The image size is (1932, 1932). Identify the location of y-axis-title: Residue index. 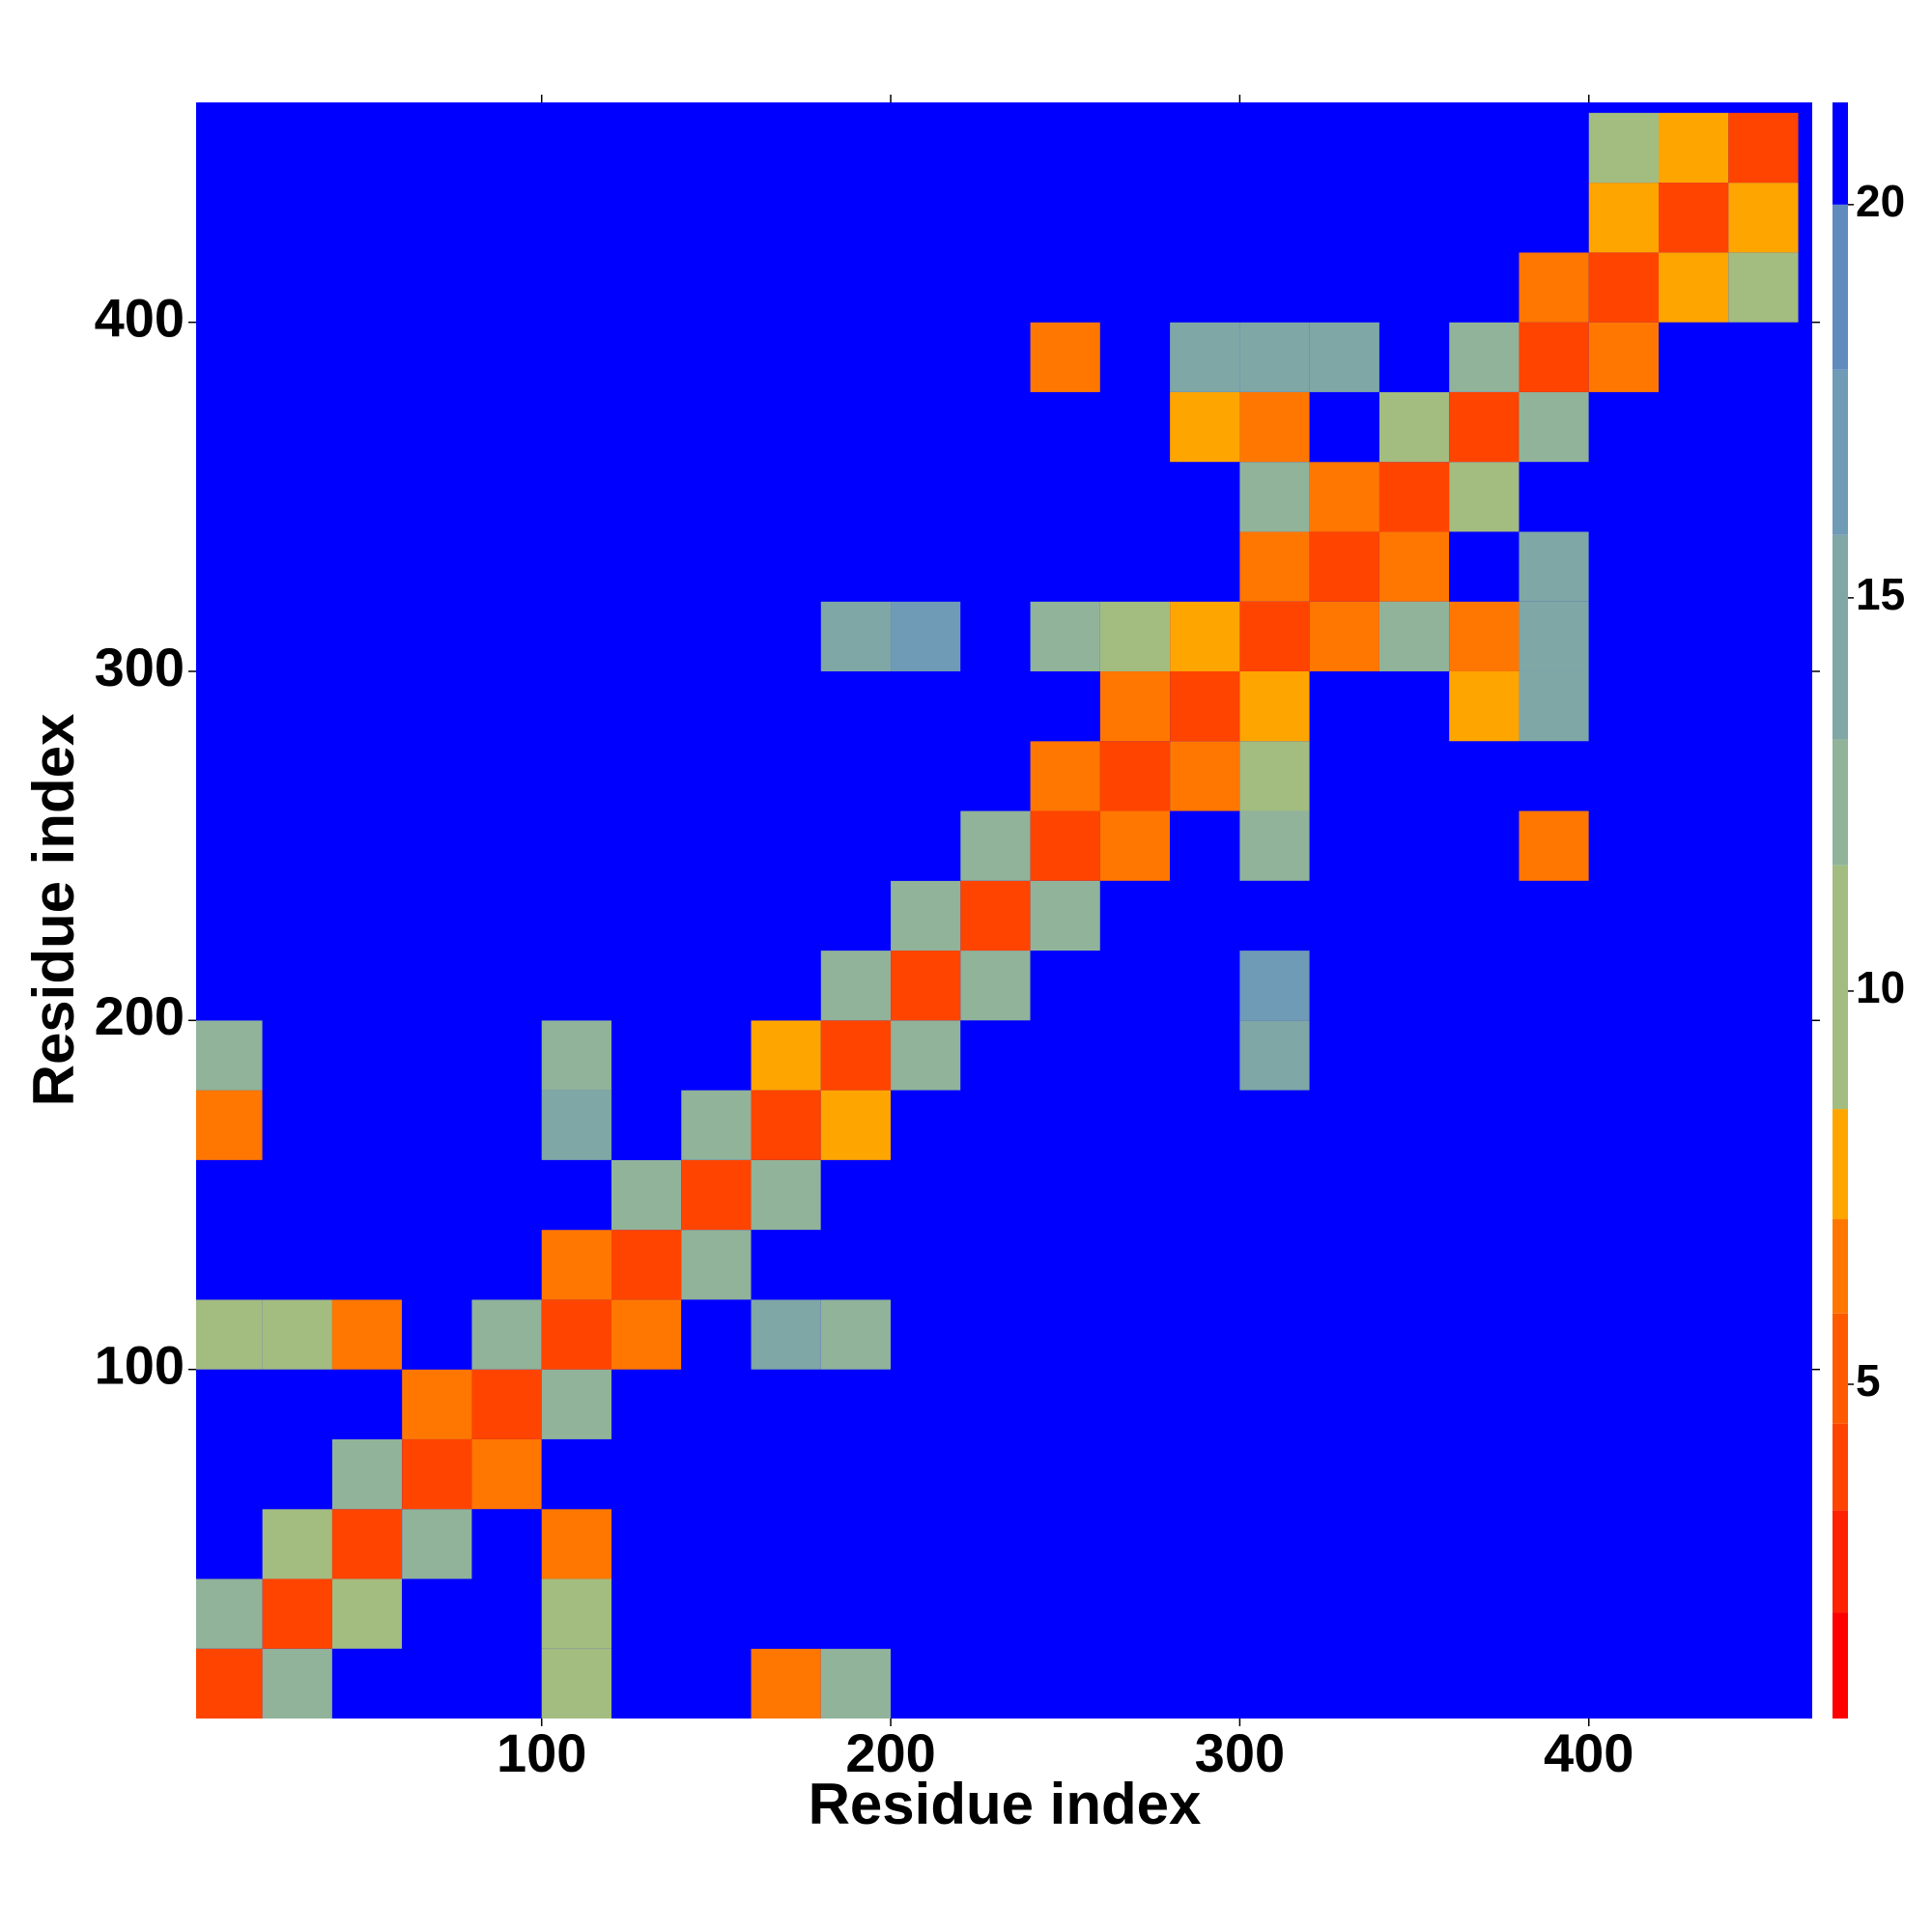
(53, 910).